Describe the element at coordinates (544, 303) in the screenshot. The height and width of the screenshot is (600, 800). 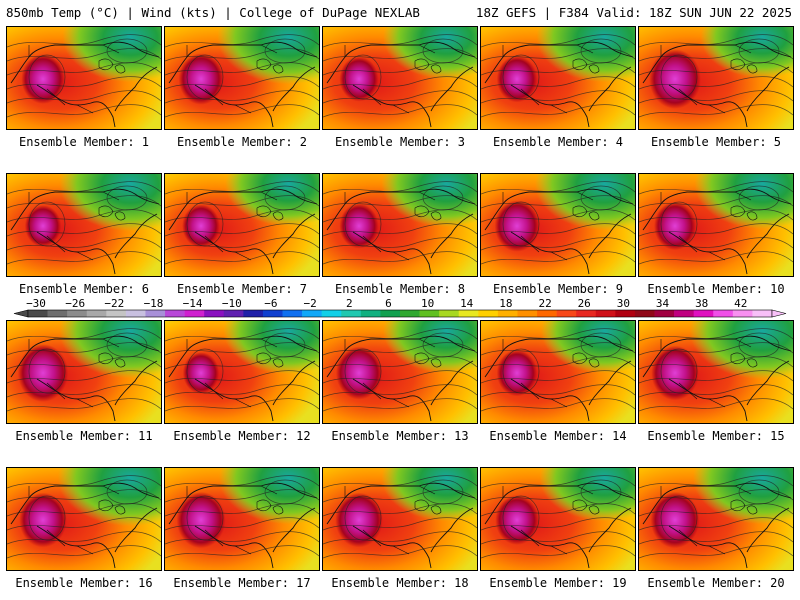
I see `colorbar-tick-label: 22` at that location.